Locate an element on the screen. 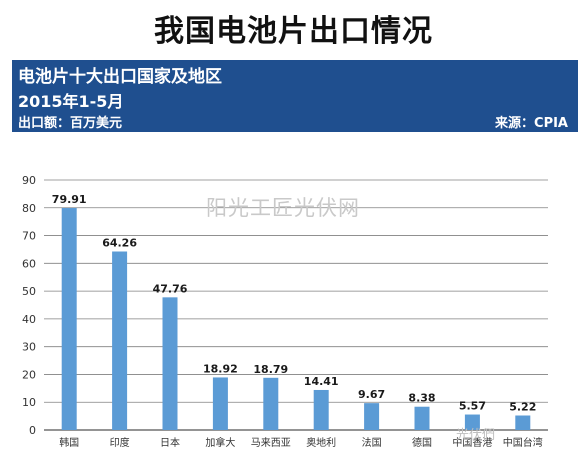 This screenshot has height=456, width=587. data-label: 64.26 is located at coordinates (119, 243).